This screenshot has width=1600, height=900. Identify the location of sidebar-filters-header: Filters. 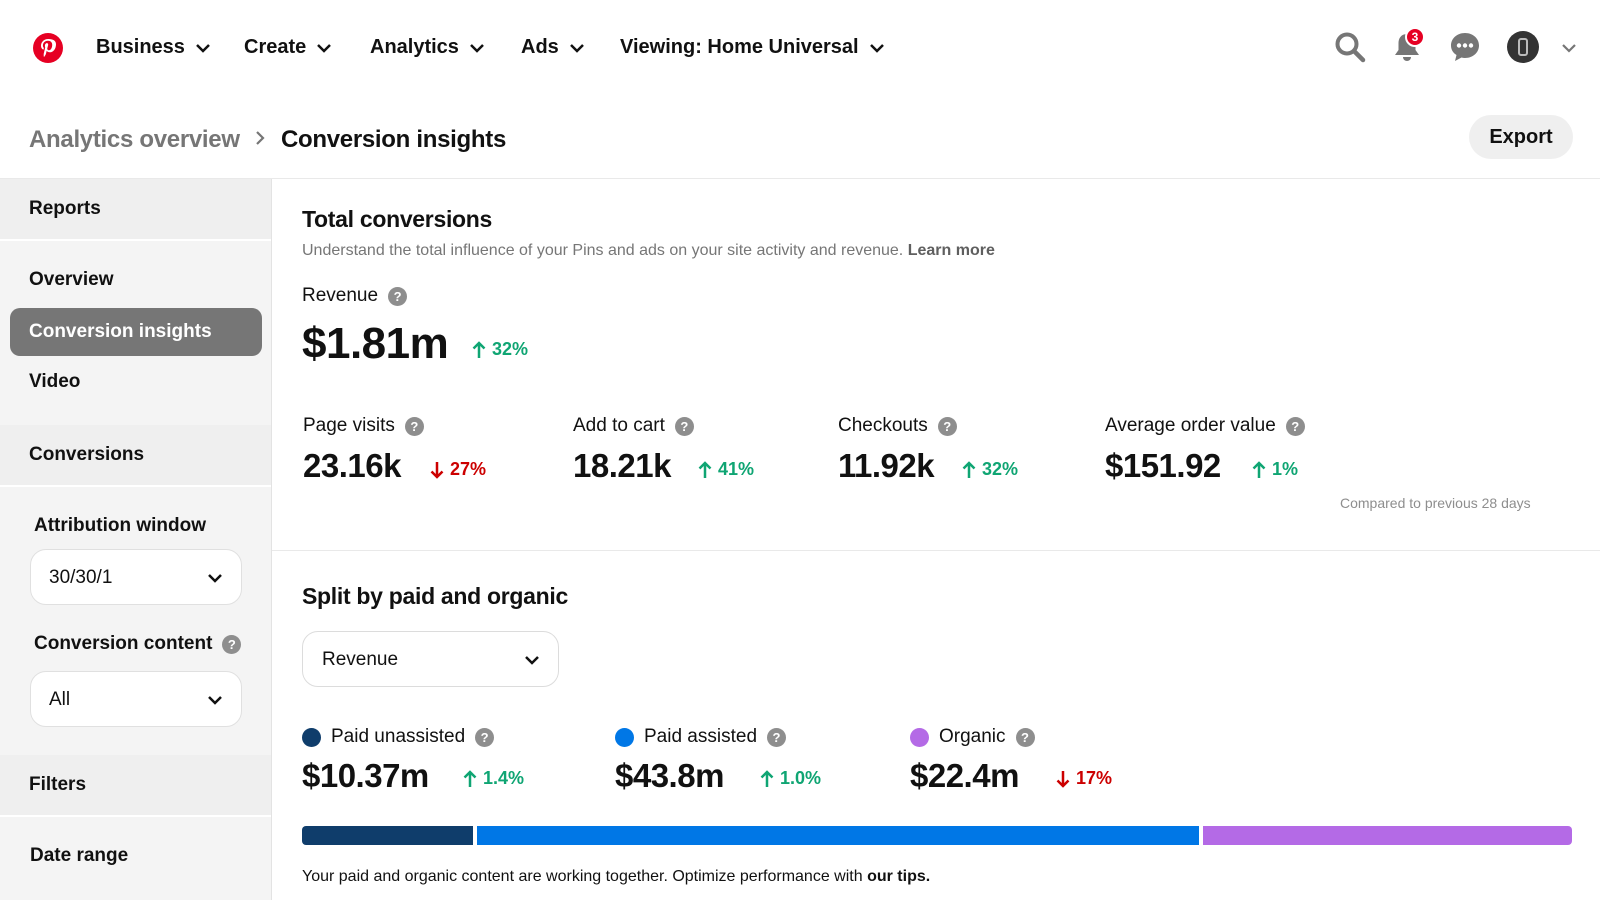
(135, 785).